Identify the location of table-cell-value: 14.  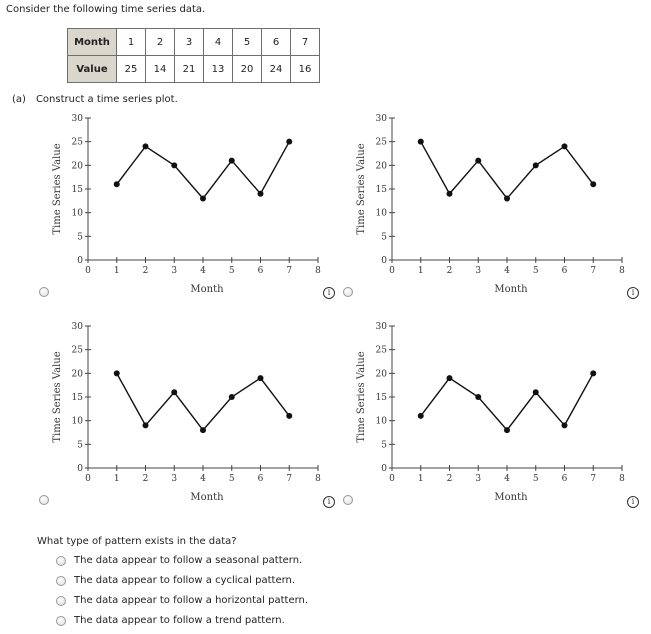
(160, 69).